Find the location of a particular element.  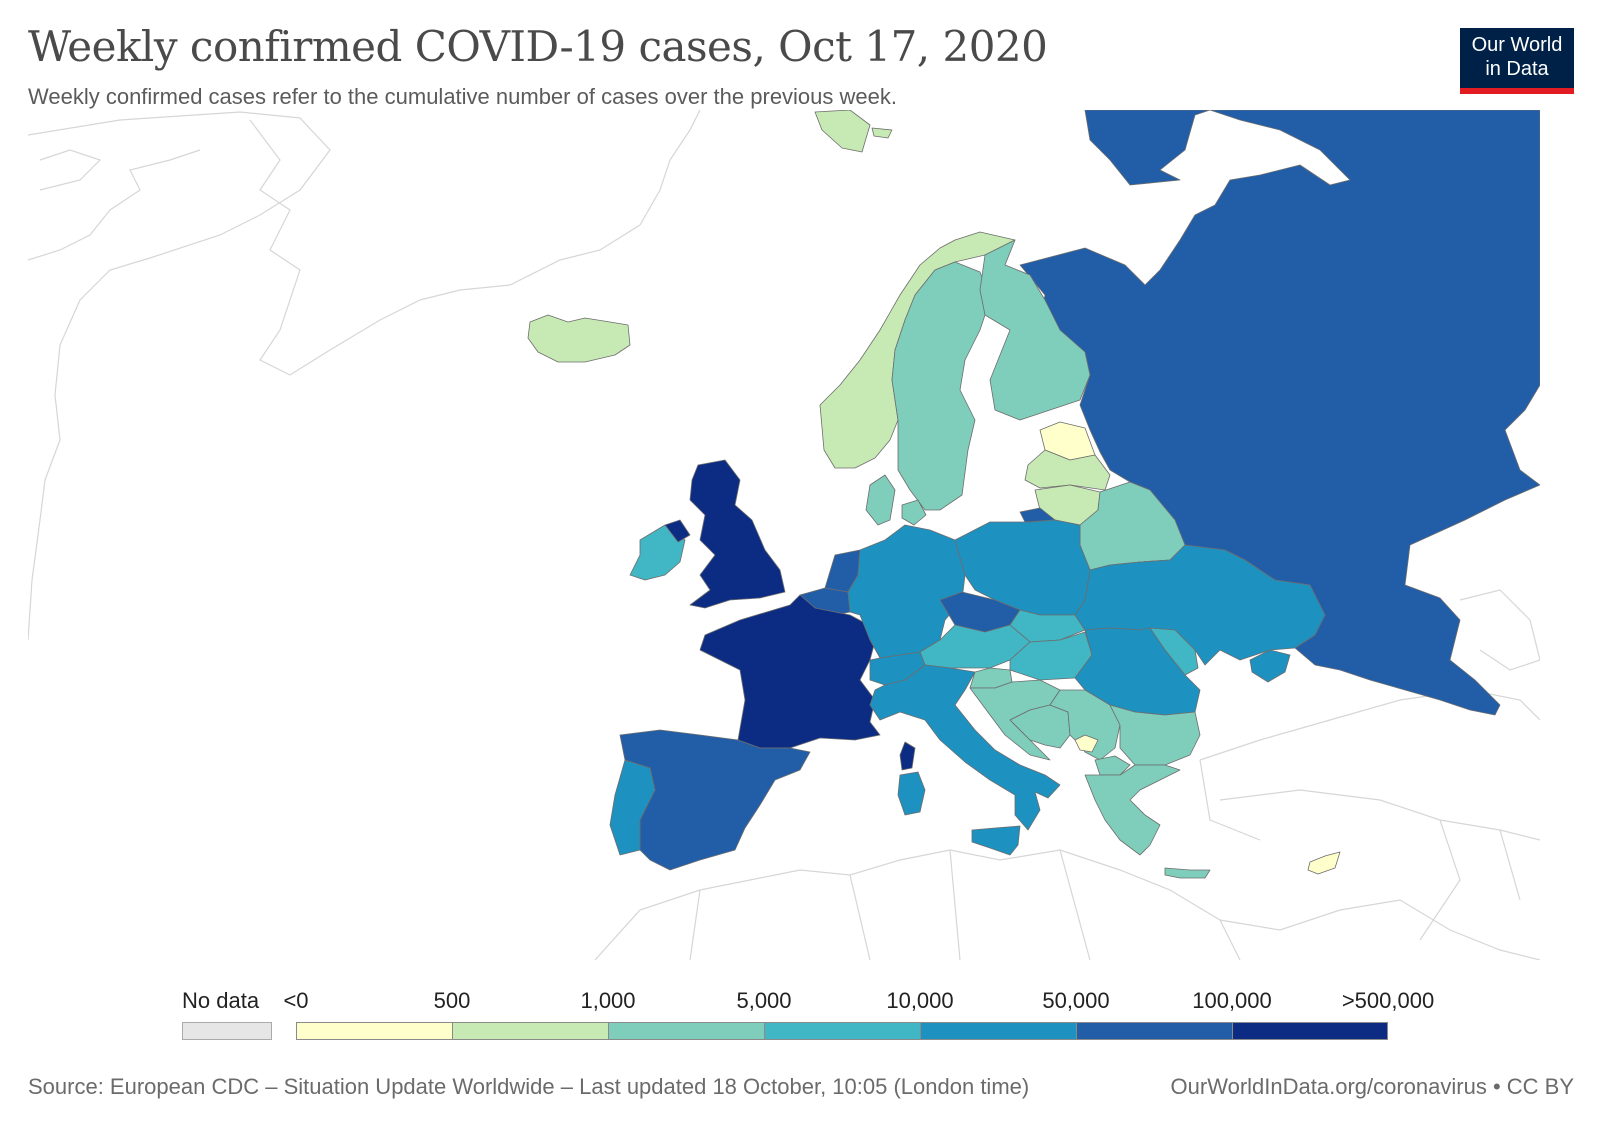

africa-coast is located at coordinates (1067, 904).